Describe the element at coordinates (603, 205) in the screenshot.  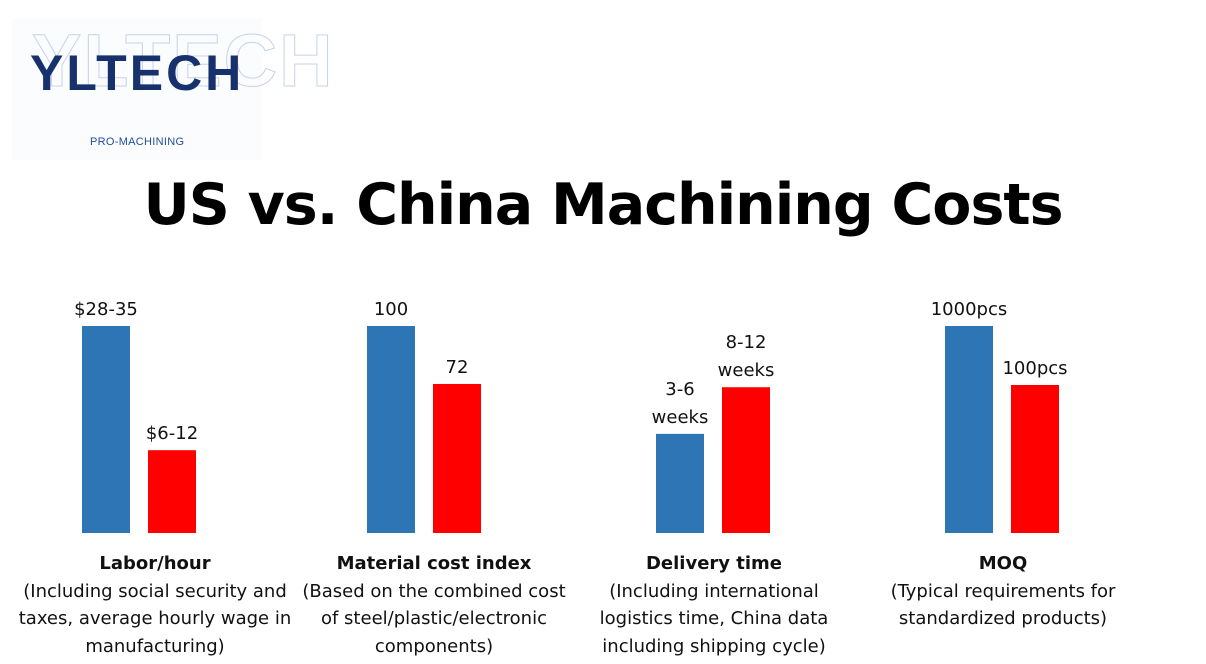
I see `page-title: US vs. China Machining Costs` at that location.